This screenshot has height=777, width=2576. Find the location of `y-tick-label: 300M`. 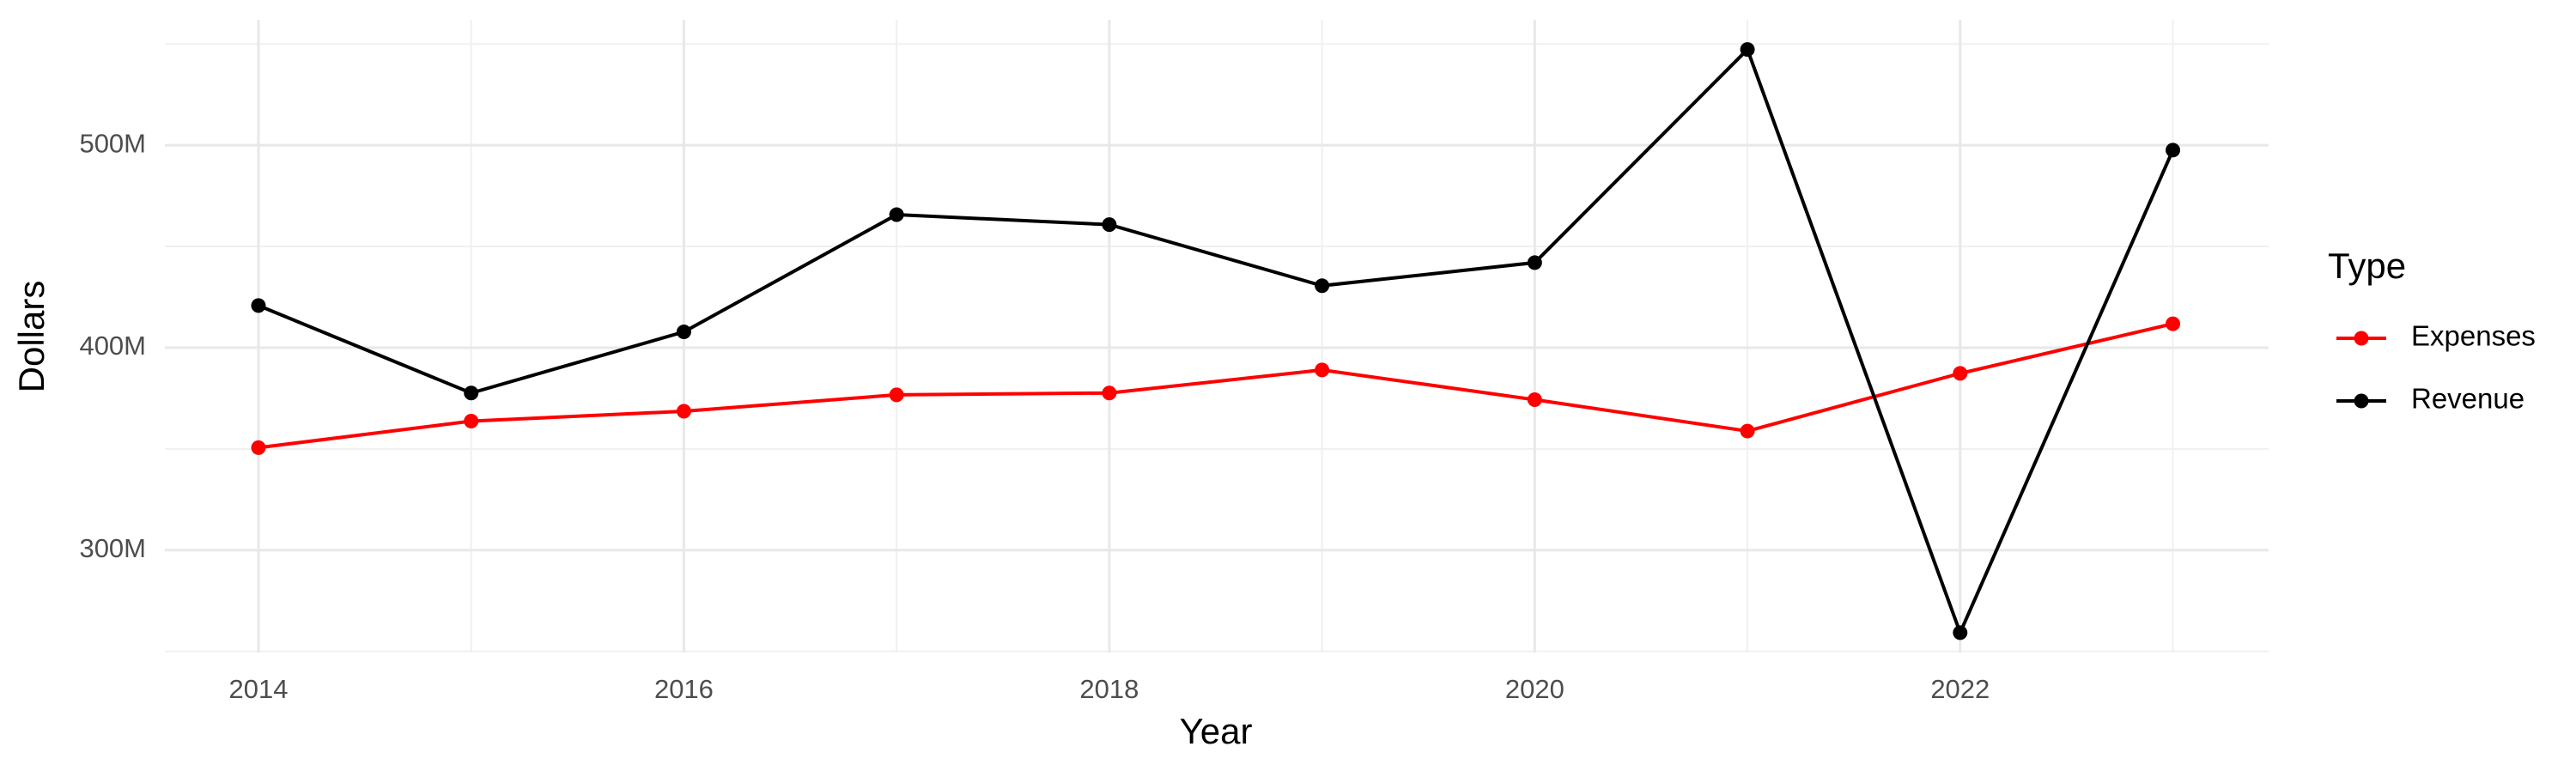

y-tick-label: 300M is located at coordinates (112, 548).